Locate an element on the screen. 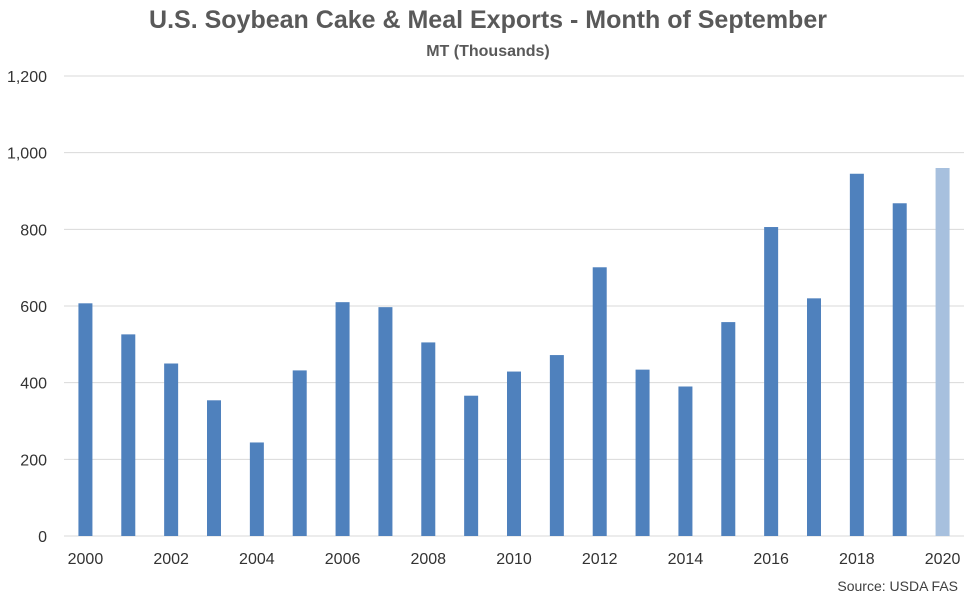  bar-2010 is located at coordinates (514, 453).